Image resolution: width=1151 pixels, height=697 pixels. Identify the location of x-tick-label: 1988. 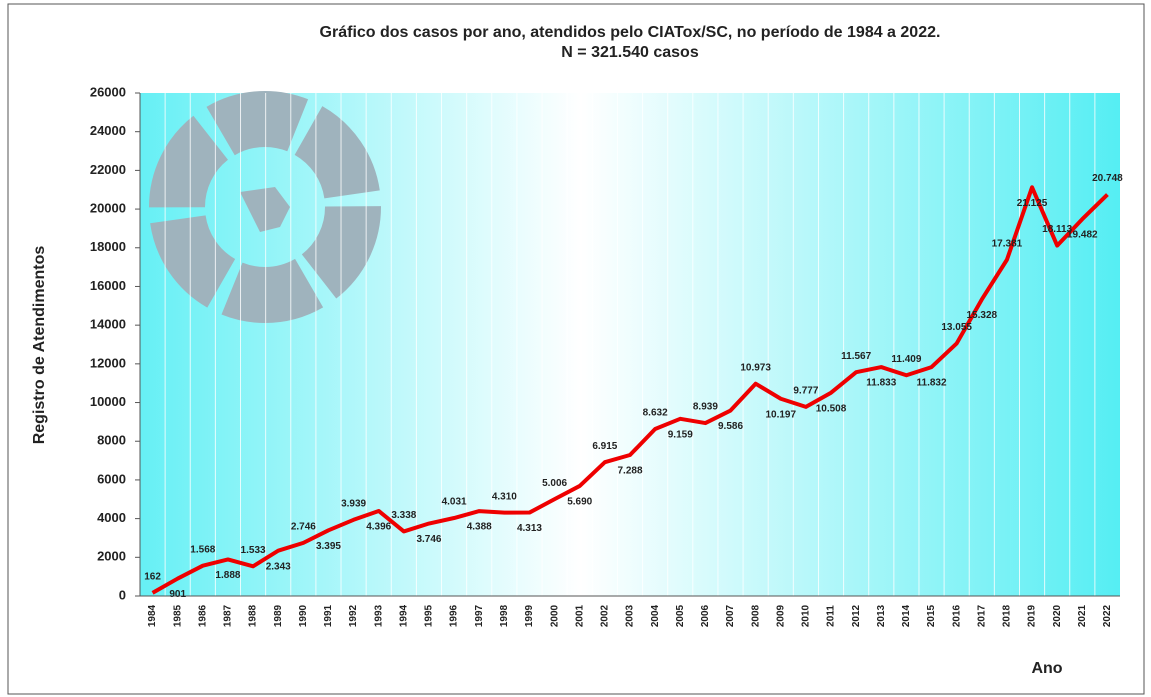
(253, 615).